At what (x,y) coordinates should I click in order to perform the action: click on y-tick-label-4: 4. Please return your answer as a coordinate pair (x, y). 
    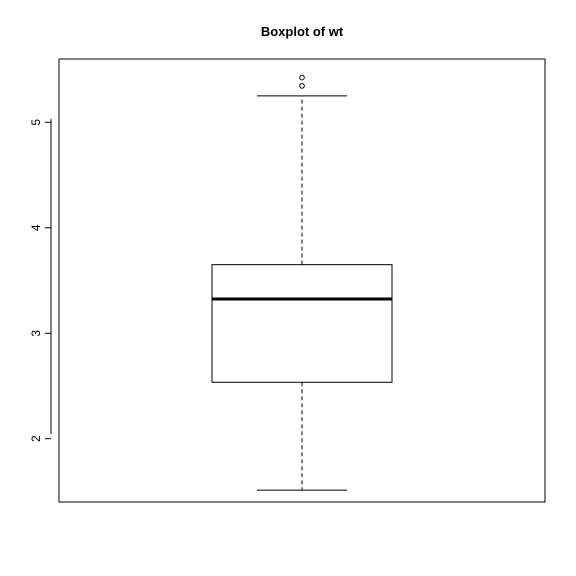
    Looking at the image, I should click on (36, 227).